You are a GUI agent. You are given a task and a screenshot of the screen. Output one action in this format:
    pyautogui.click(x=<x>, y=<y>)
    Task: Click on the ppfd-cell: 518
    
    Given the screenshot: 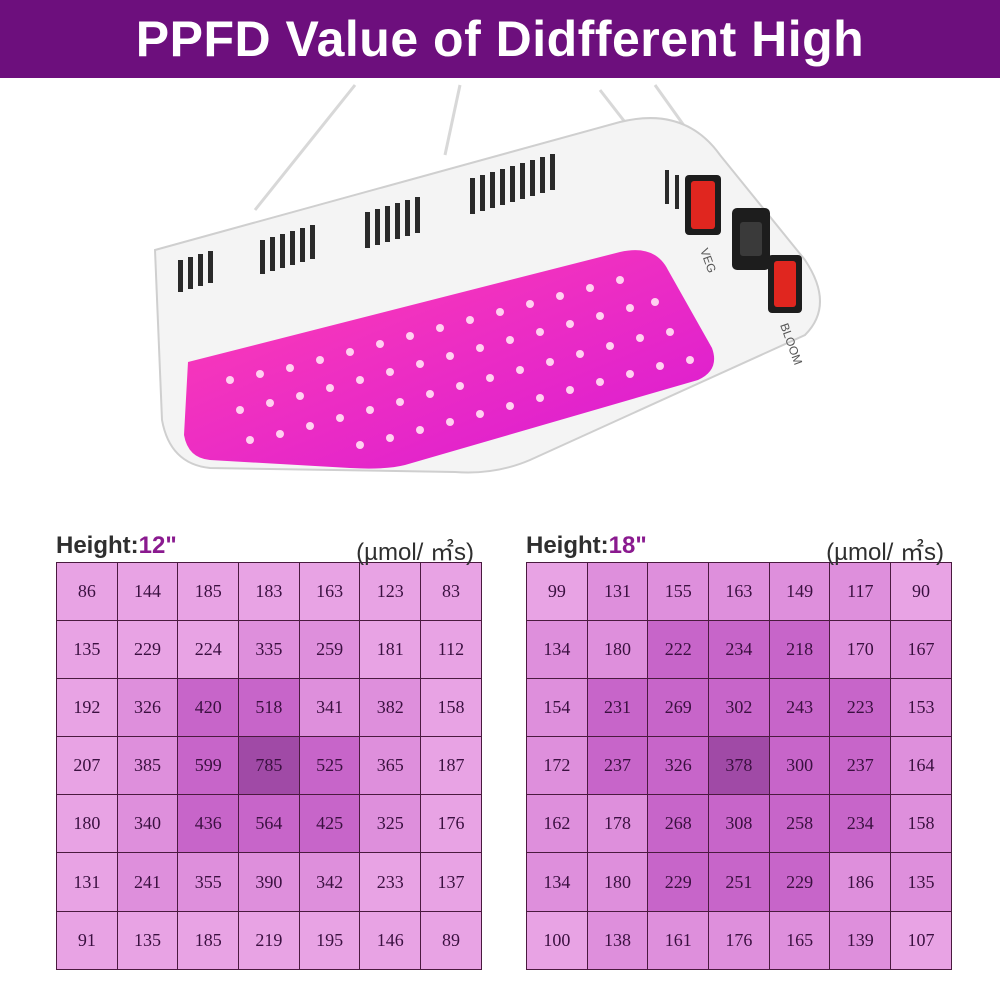 What is the action you would take?
    pyautogui.click(x=269, y=708)
    